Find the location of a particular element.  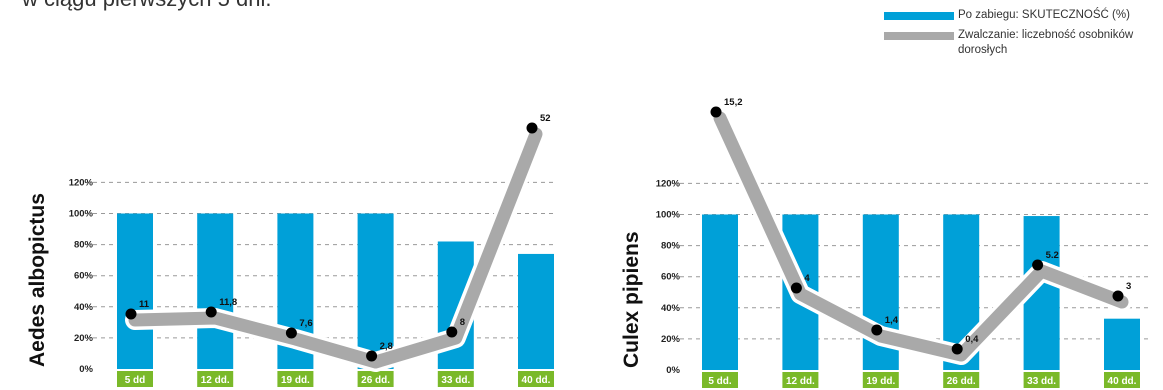

chart-title: Culex pipiens is located at coordinates (631, 299).